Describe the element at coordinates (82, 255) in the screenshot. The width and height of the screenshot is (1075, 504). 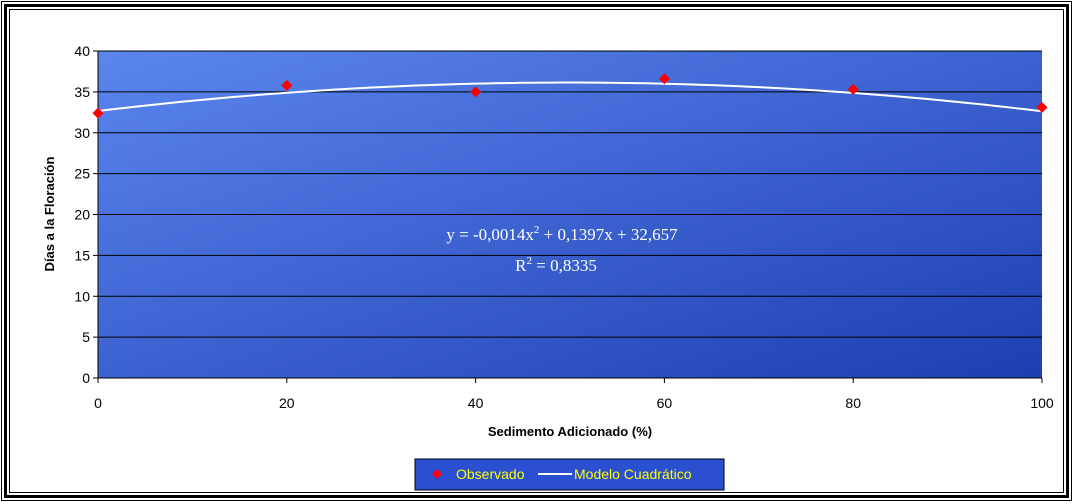
I see `y-tick-label-15: 15` at that location.